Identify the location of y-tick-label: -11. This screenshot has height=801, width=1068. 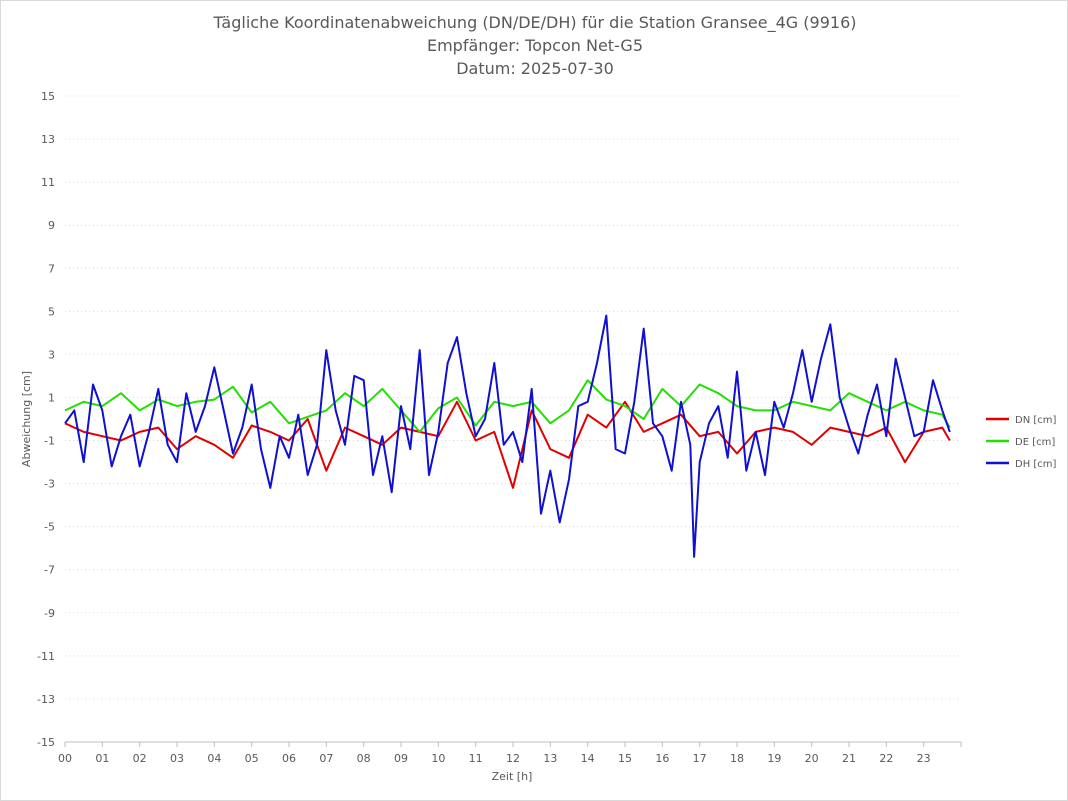
(46, 656).